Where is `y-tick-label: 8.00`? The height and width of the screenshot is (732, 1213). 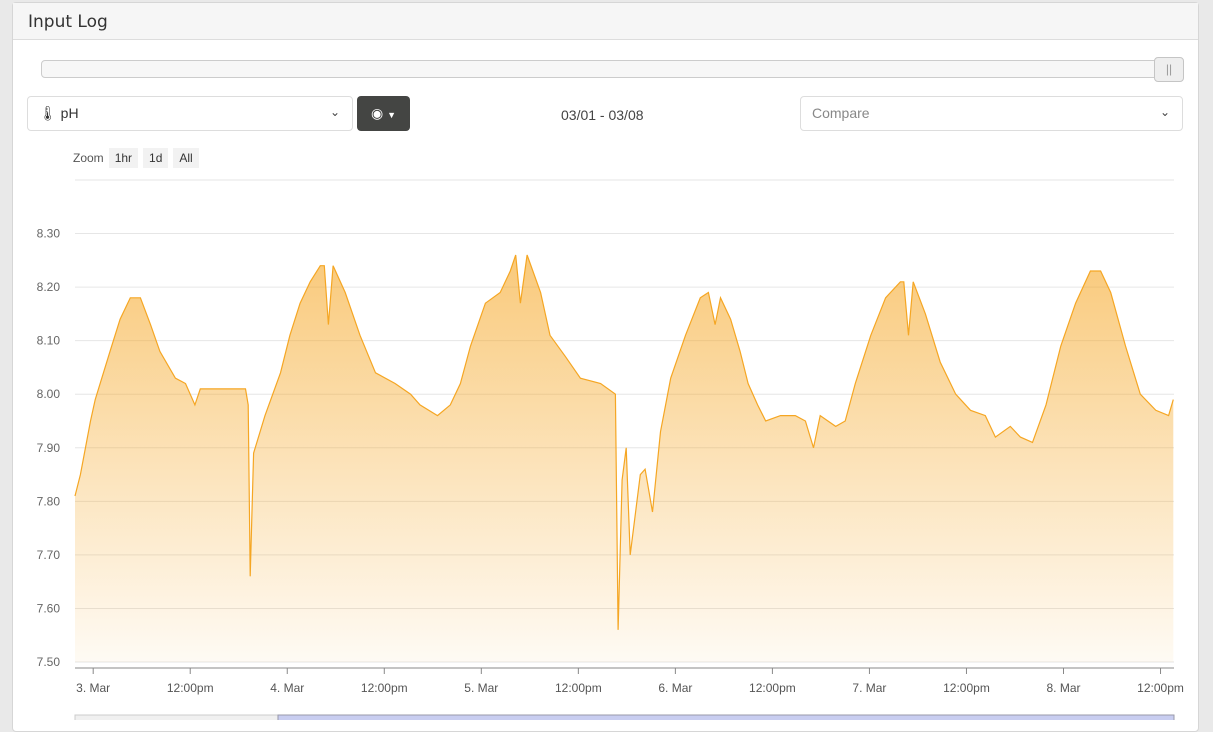 y-tick-label: 8.00 is located at coordinates (49, 394).